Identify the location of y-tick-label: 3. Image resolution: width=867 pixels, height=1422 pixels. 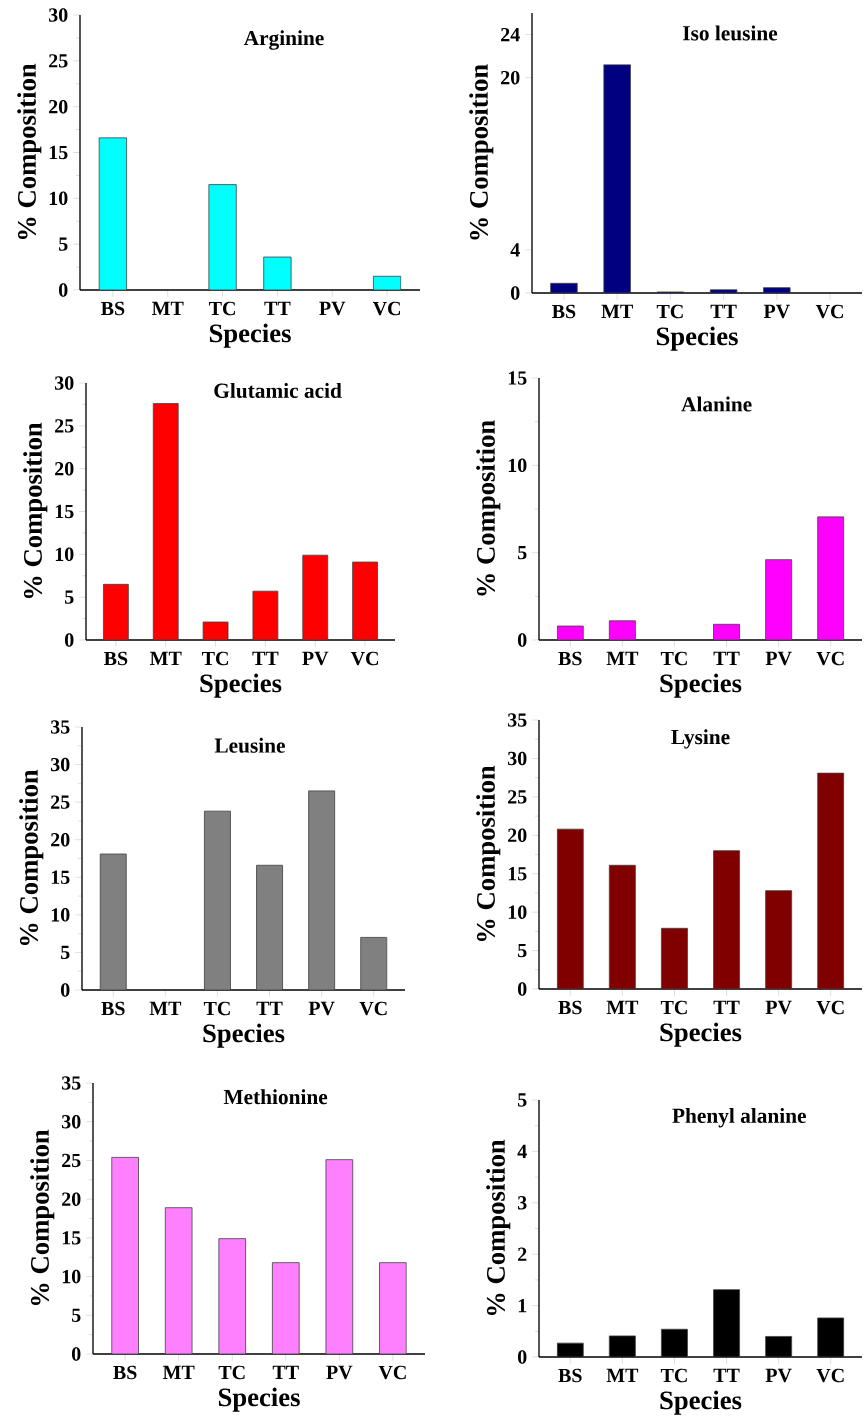
(522, 1203).